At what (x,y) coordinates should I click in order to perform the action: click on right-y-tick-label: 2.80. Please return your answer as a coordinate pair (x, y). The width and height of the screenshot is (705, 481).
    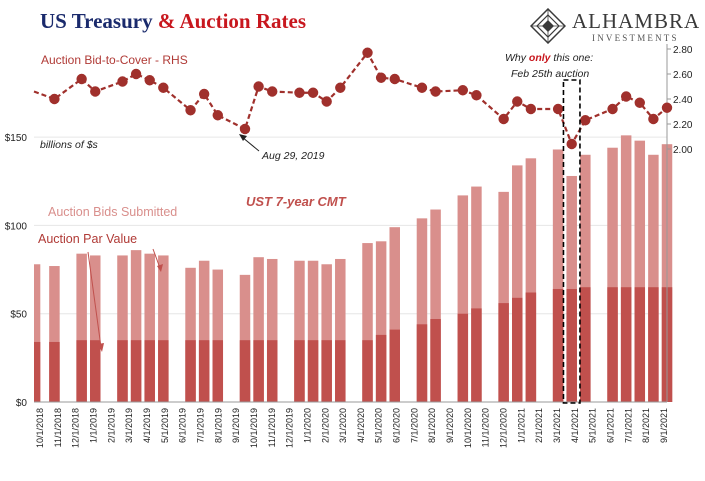
    Looking at the image, I should click on (683, 50).